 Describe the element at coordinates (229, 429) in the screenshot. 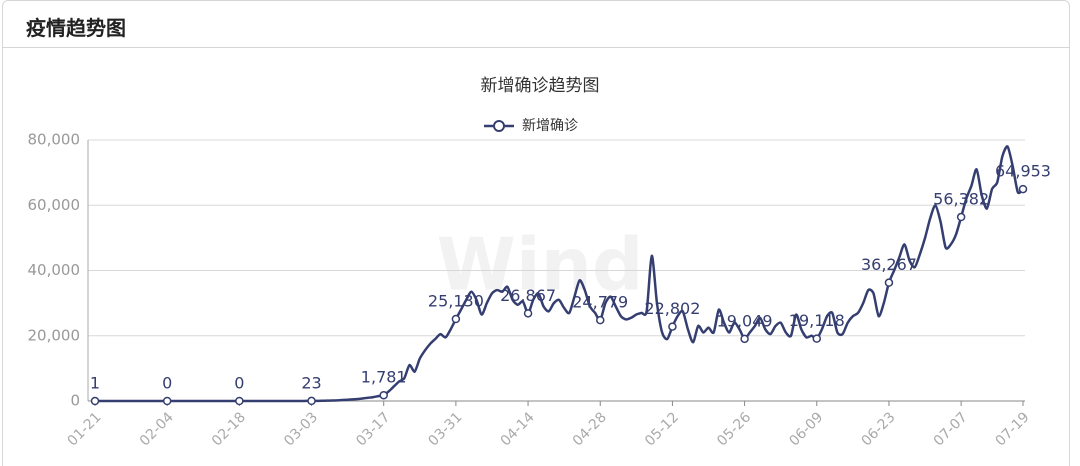

I see `x-tick-label: 02-18` at that location.